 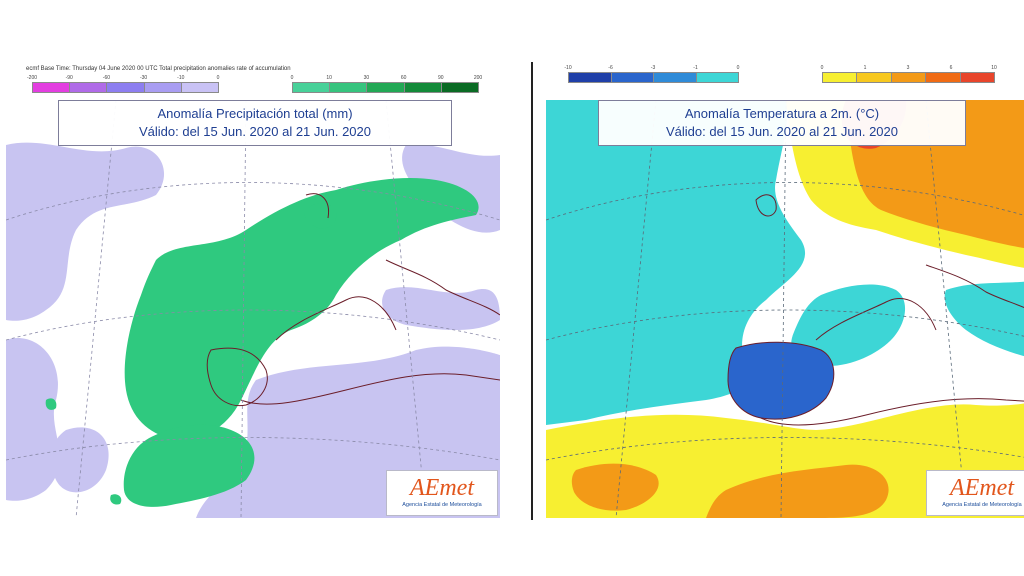 I want to click on hot-anomaly-west-africa, so click(x=615, y=487).